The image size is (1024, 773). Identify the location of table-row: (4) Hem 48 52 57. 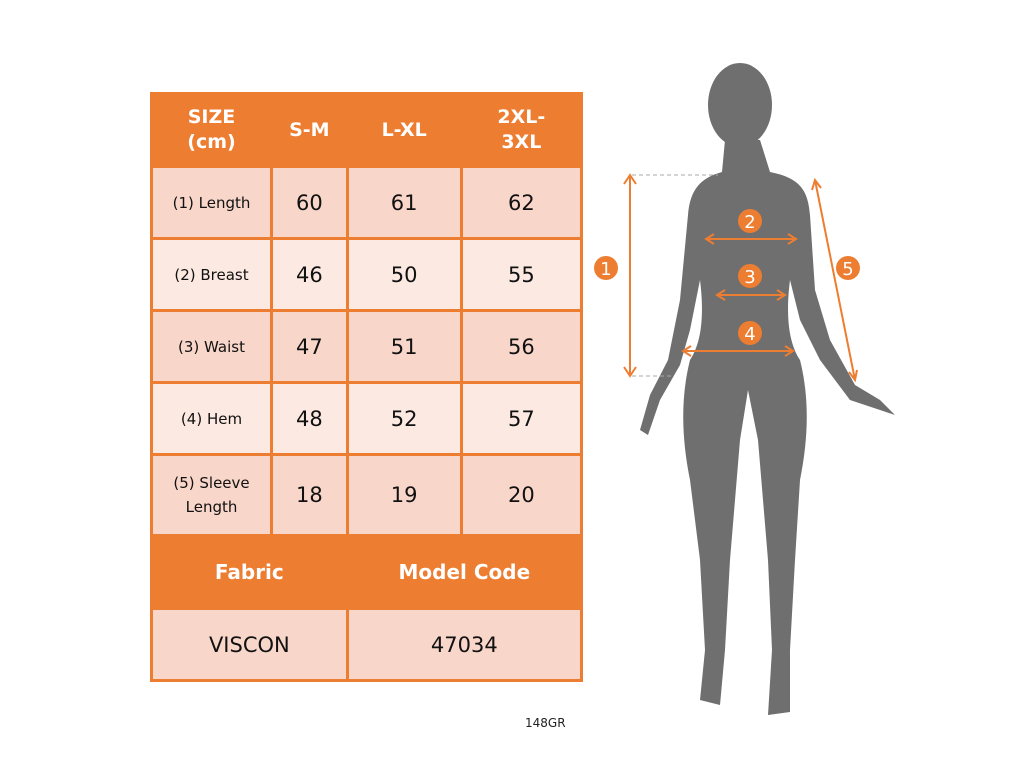
(367, 418).